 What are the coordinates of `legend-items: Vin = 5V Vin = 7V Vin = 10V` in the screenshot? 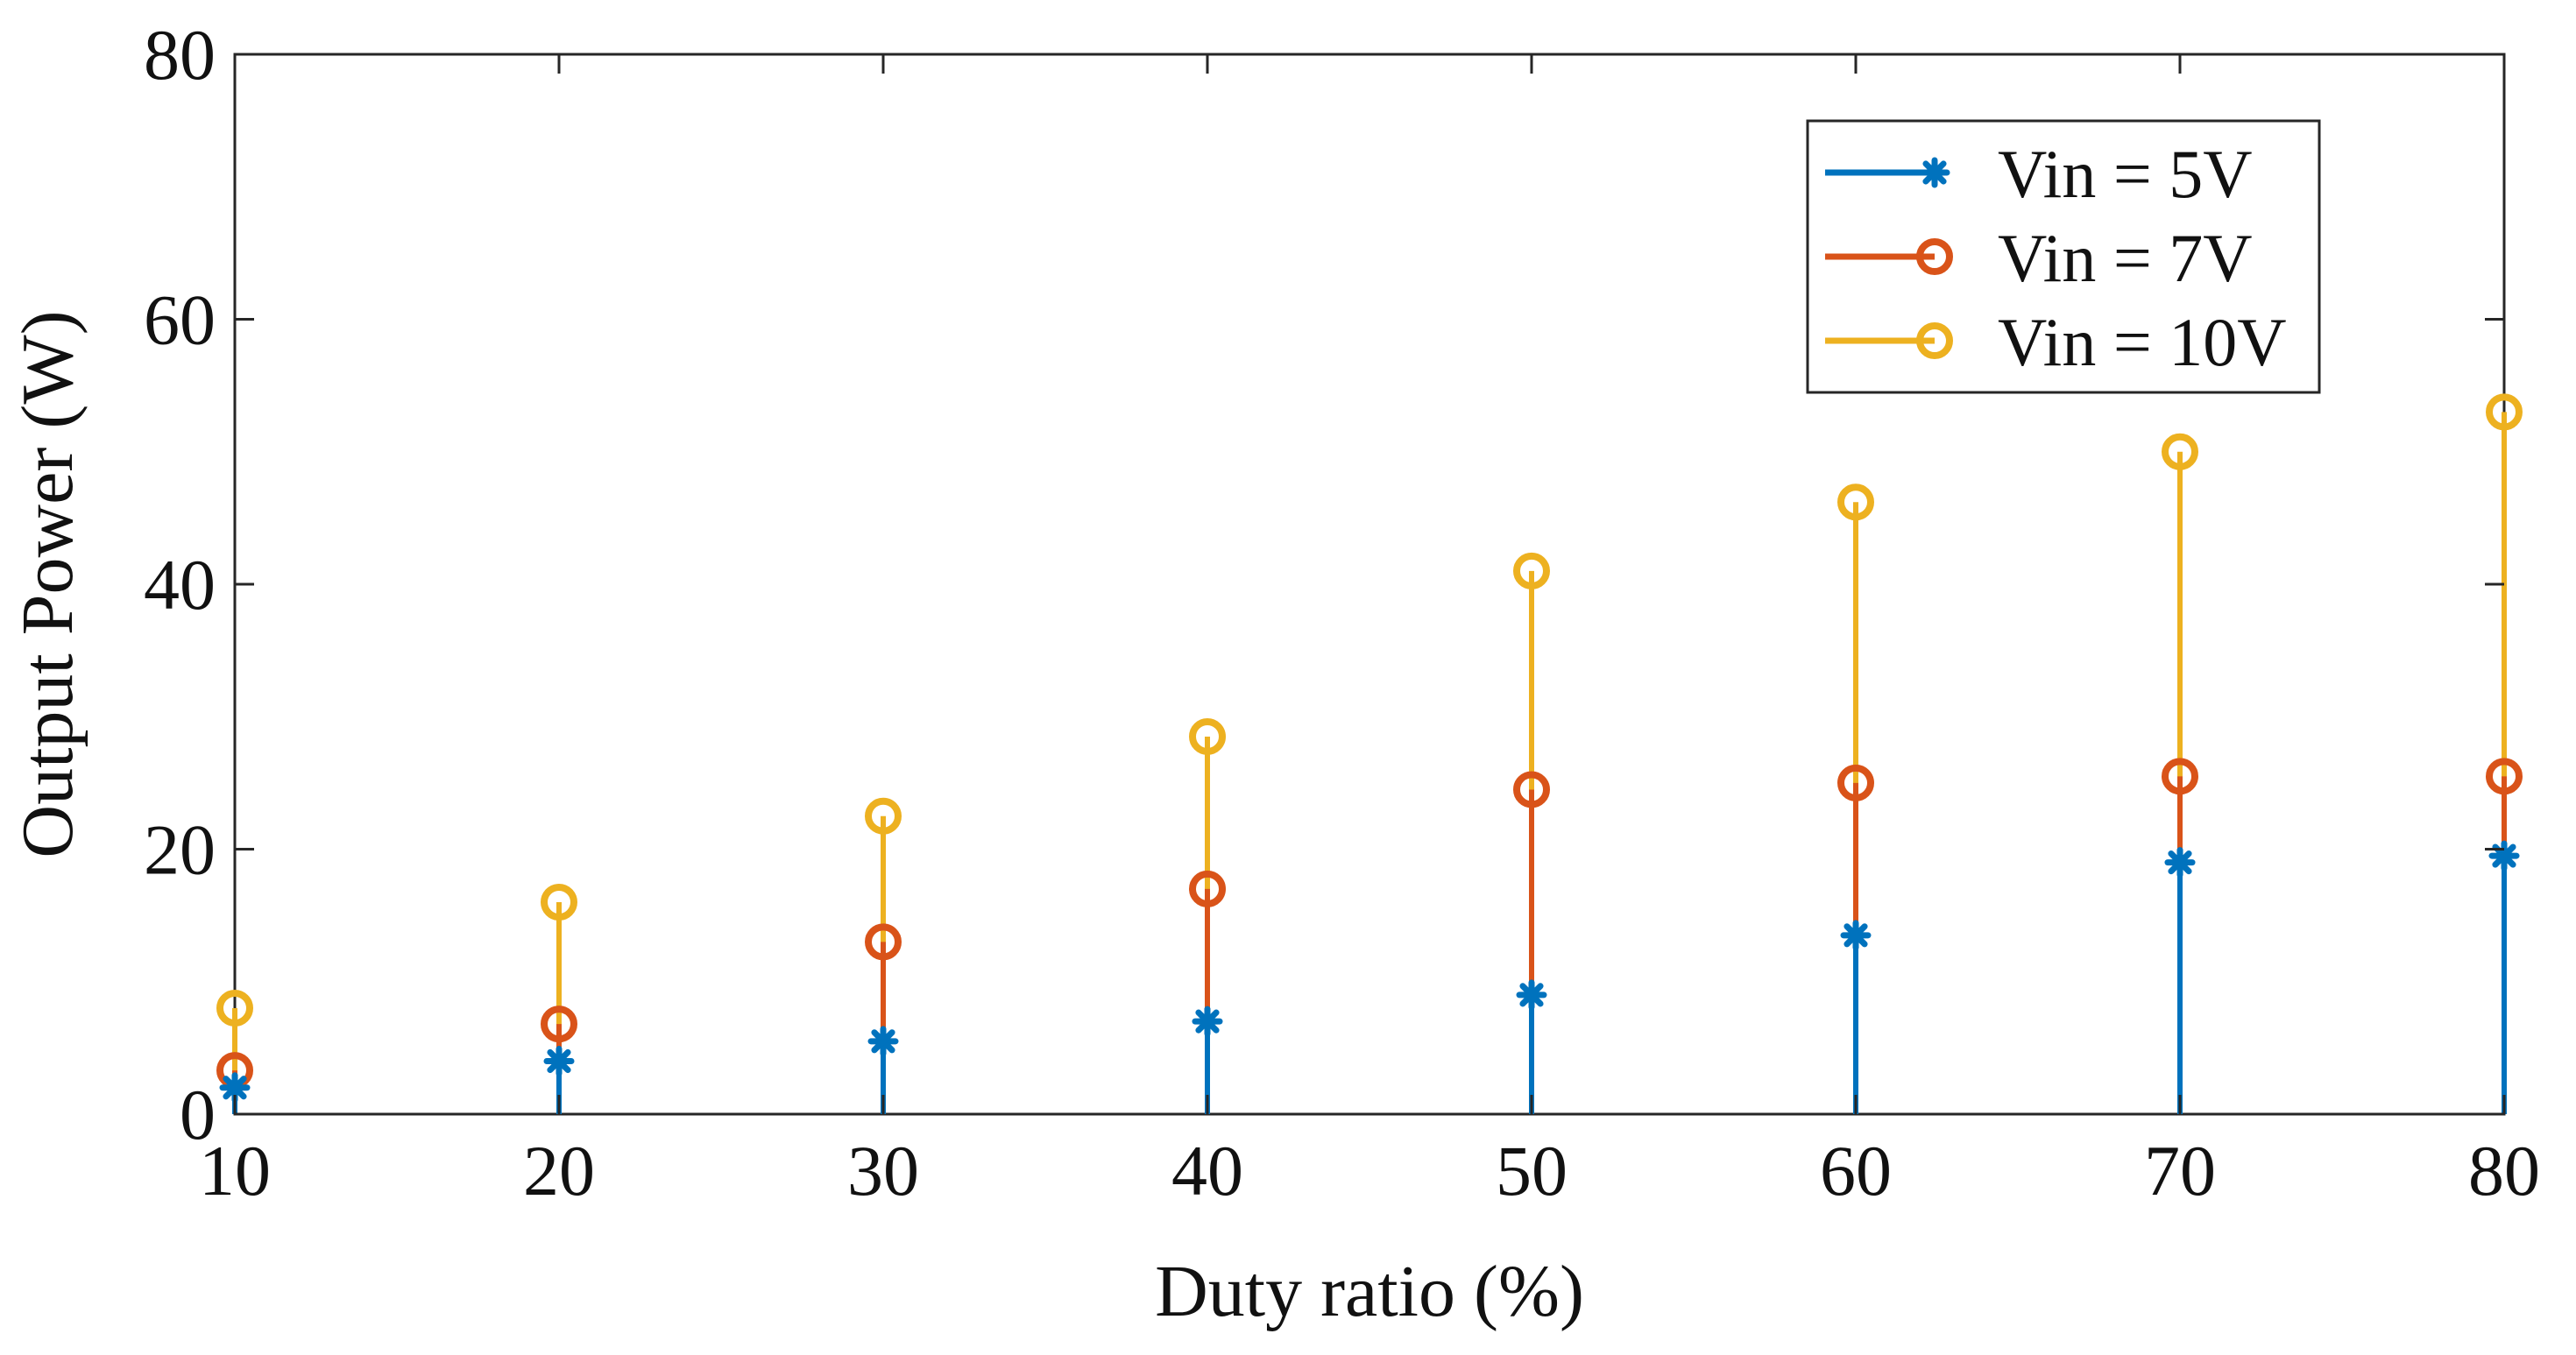 It's located at (2056, 258).